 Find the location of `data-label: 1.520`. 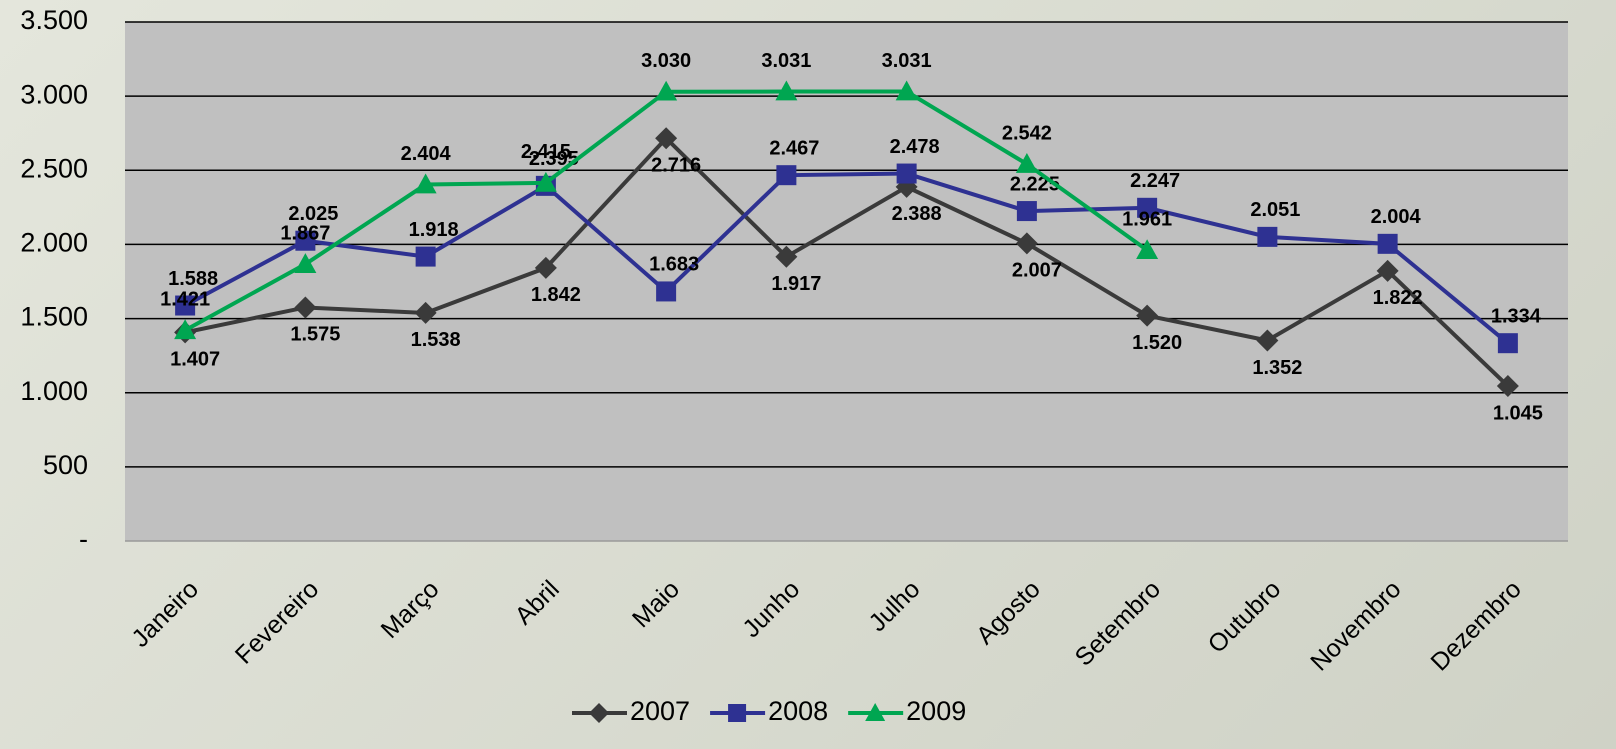

data-label: 1.520 is located at coordinates (1157, 343).